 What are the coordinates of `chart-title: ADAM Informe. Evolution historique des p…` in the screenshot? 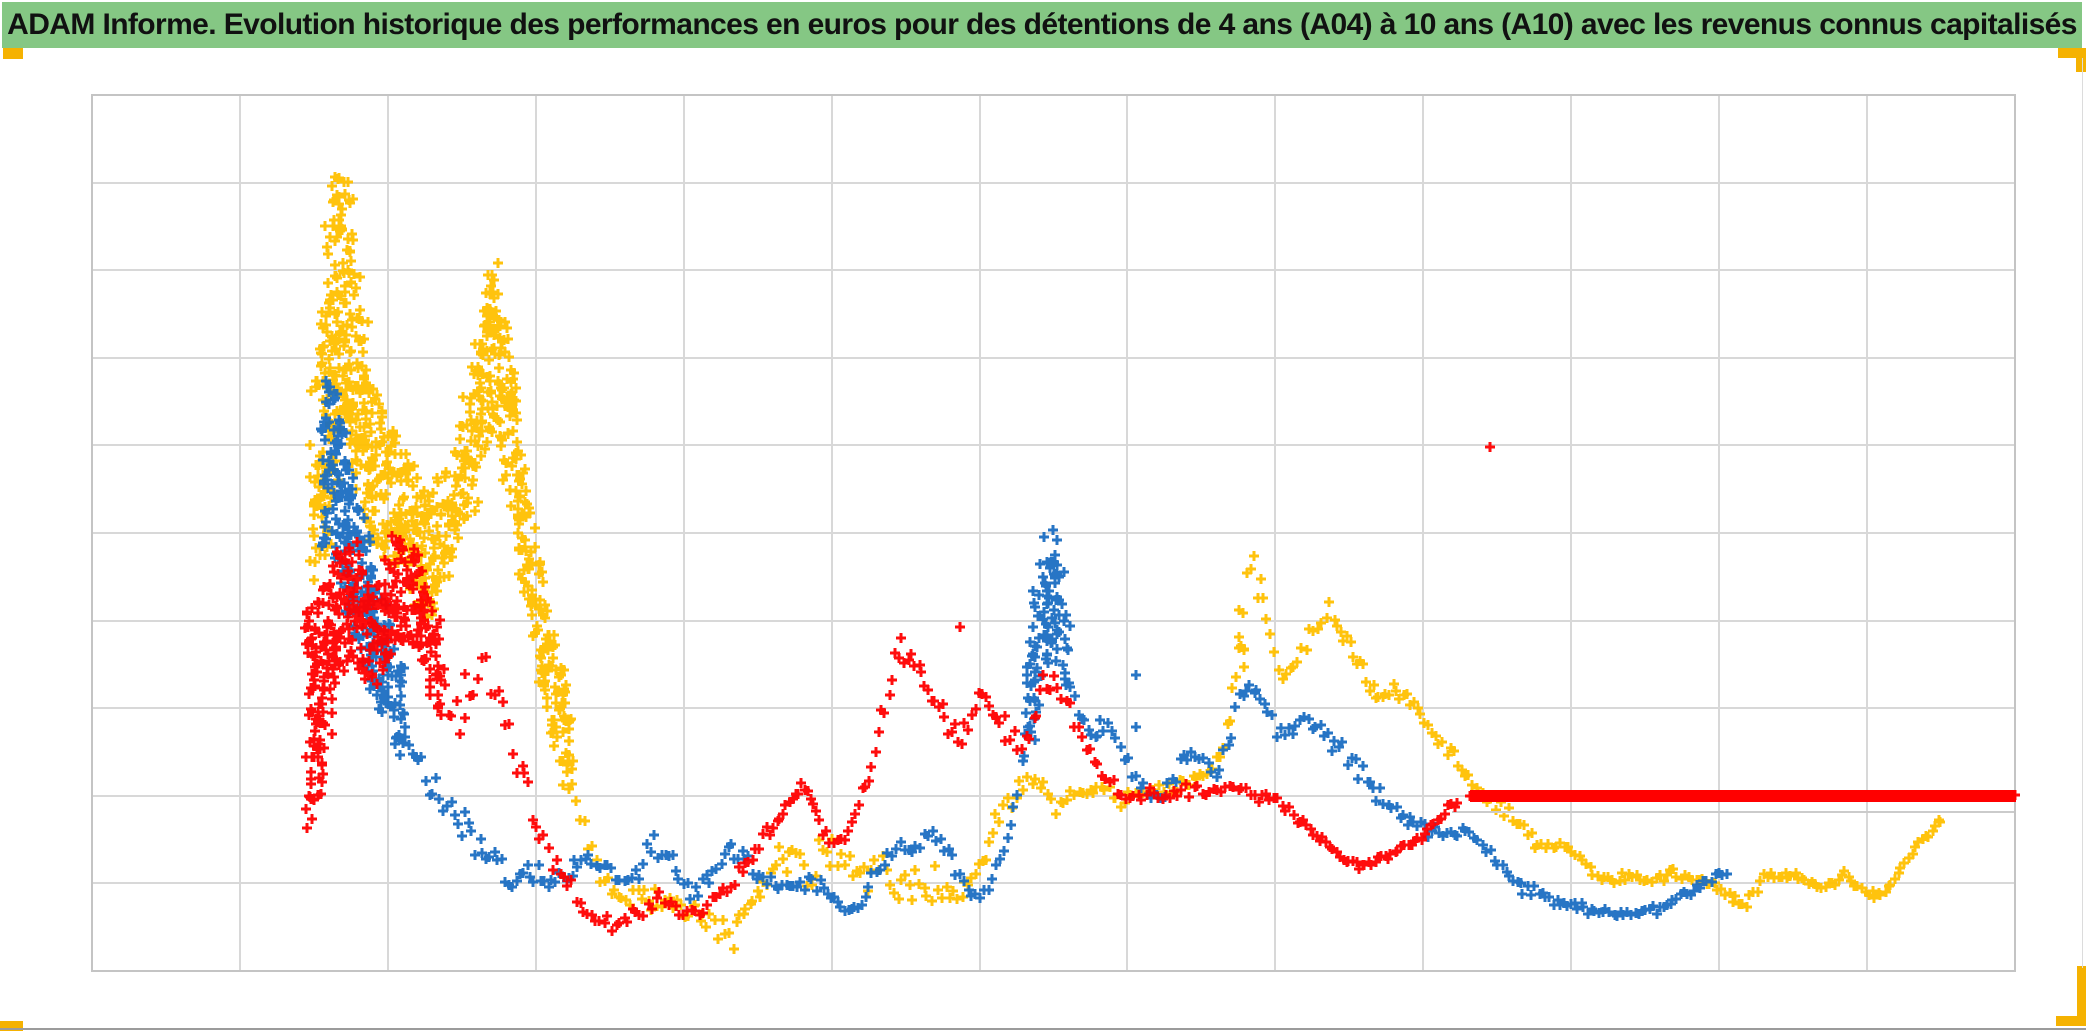 It's located at (1042, 24).